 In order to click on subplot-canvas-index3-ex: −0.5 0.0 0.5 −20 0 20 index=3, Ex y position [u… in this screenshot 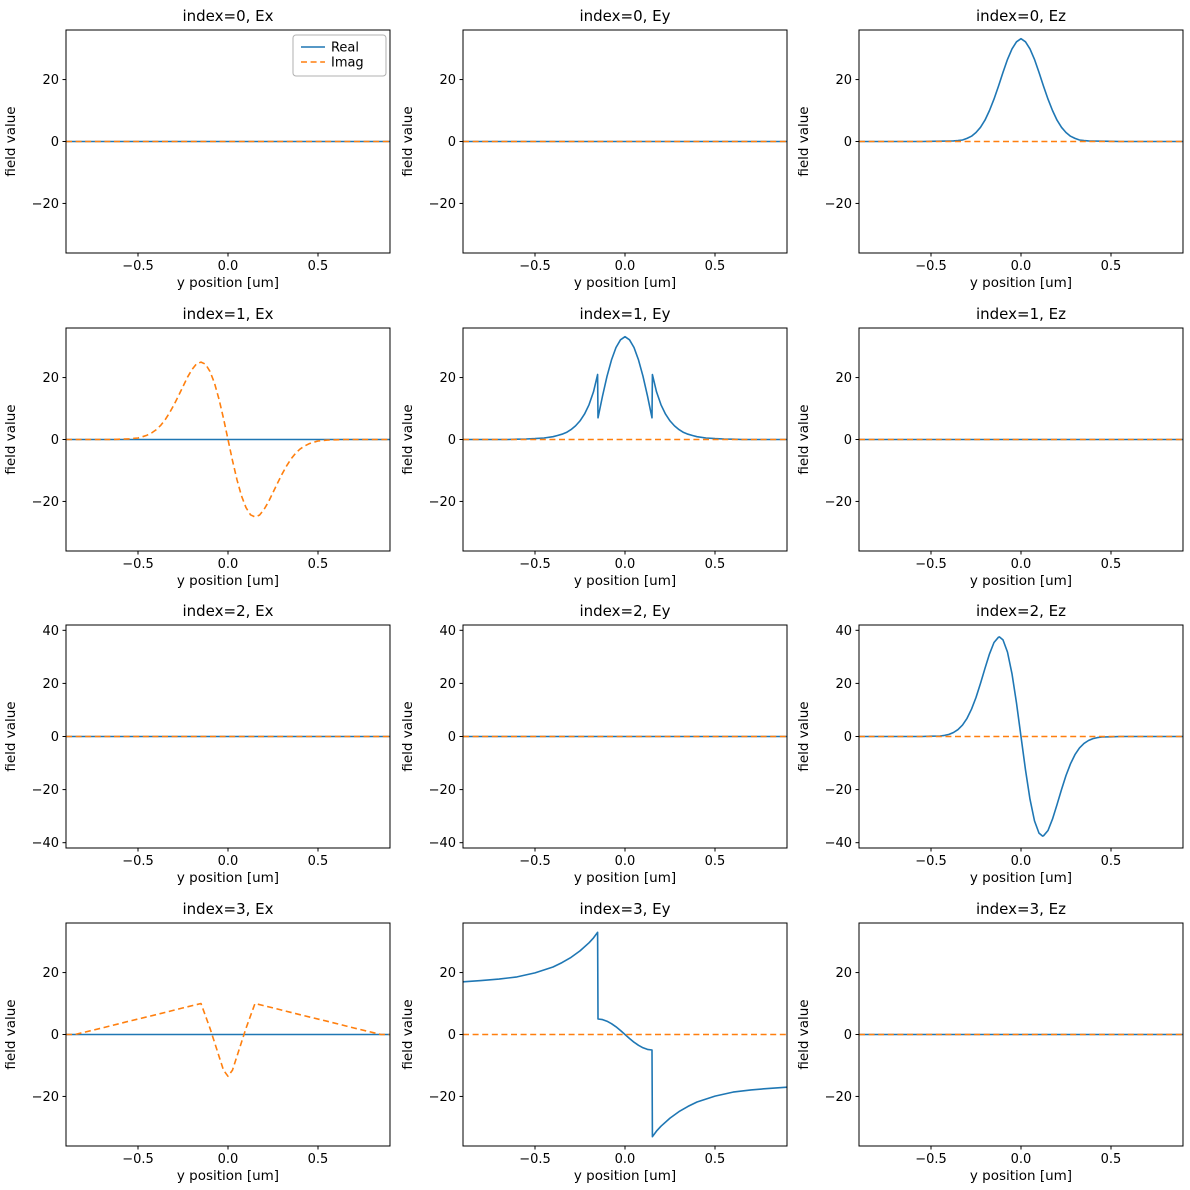, I will do `click(197, 1041)`.